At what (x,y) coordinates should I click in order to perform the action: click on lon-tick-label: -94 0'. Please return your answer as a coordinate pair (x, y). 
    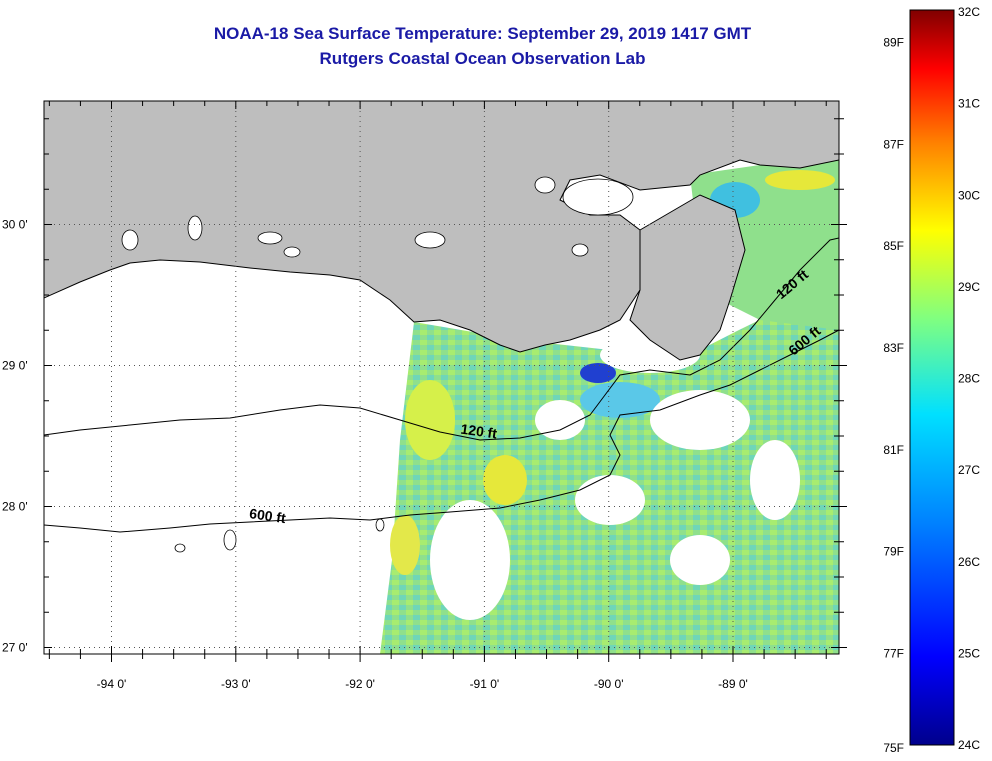
    Looking at the image, I should click on (112, 684).